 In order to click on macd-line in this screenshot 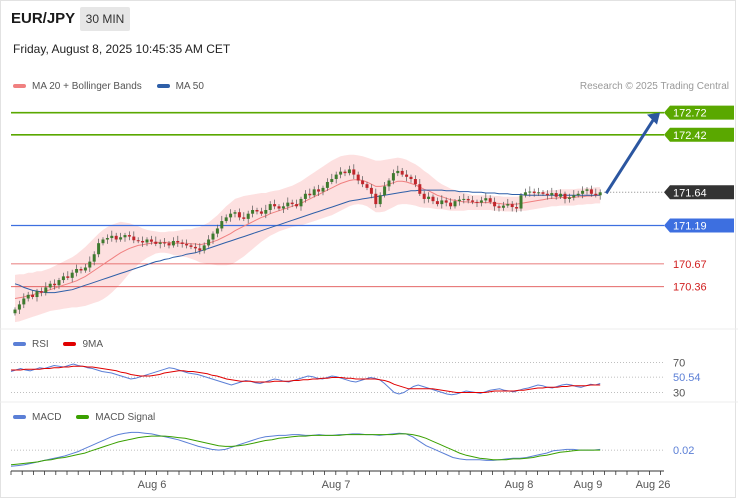, I will do `click(305, 449)`.